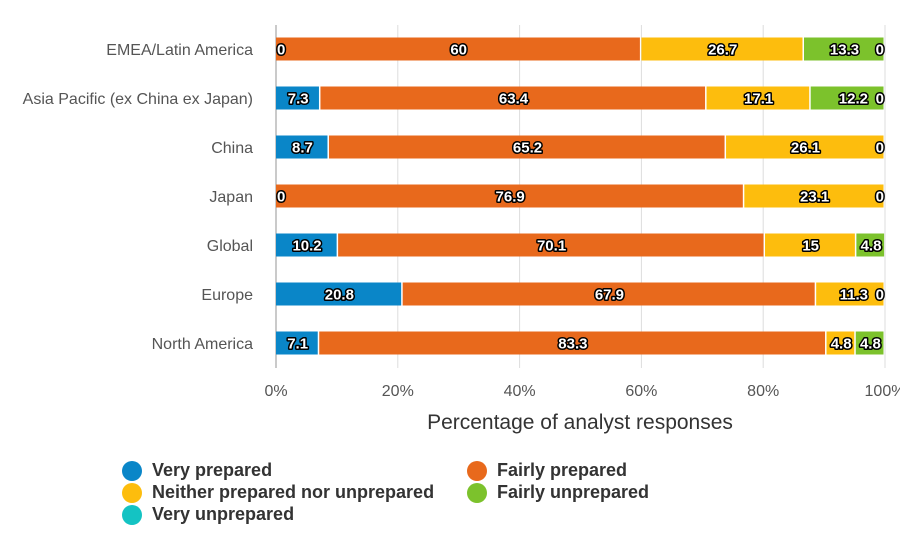  I want to click on data-label: 7.1, so click(297, 344).